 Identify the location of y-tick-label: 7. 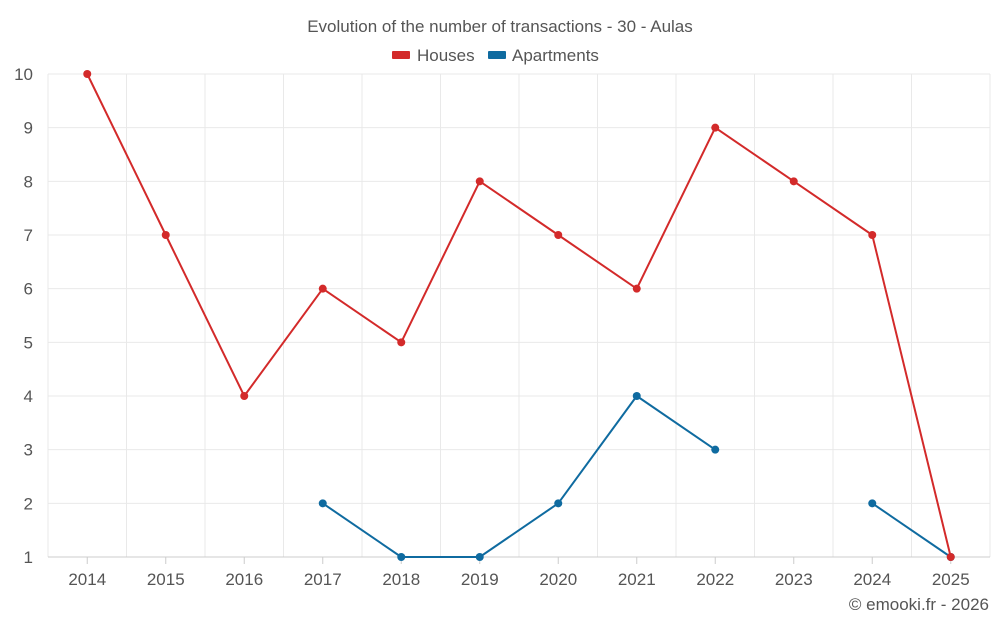
(28, 235).